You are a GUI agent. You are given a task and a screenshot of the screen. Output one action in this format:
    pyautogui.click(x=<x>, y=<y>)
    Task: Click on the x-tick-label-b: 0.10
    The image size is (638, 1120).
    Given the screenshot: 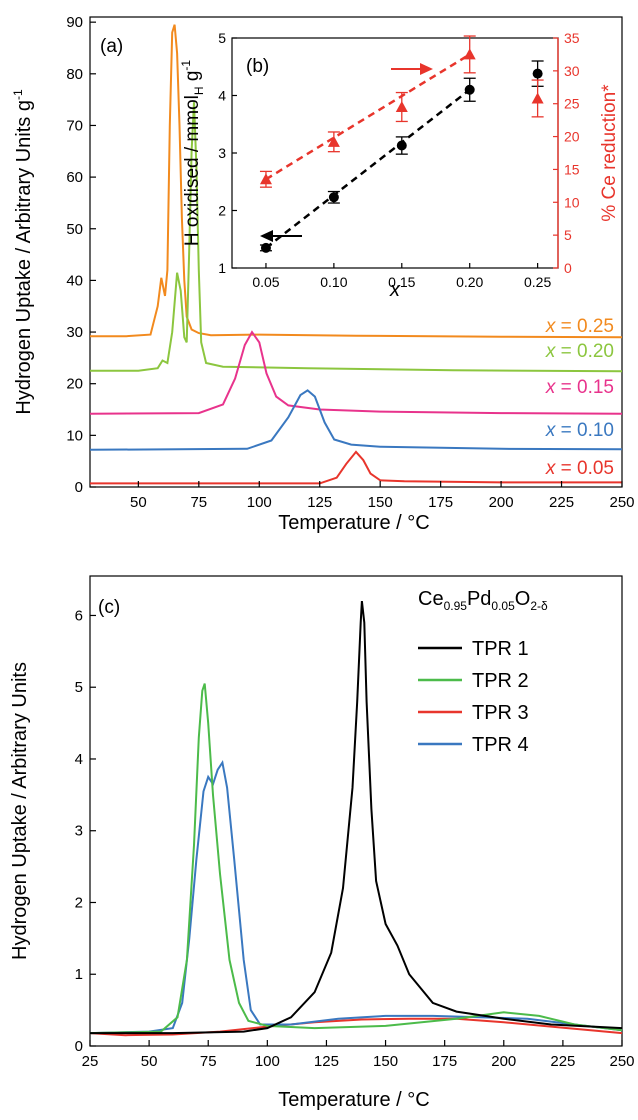 What is the action you would take?
    pyautogui.click(x=333, y=282)
    